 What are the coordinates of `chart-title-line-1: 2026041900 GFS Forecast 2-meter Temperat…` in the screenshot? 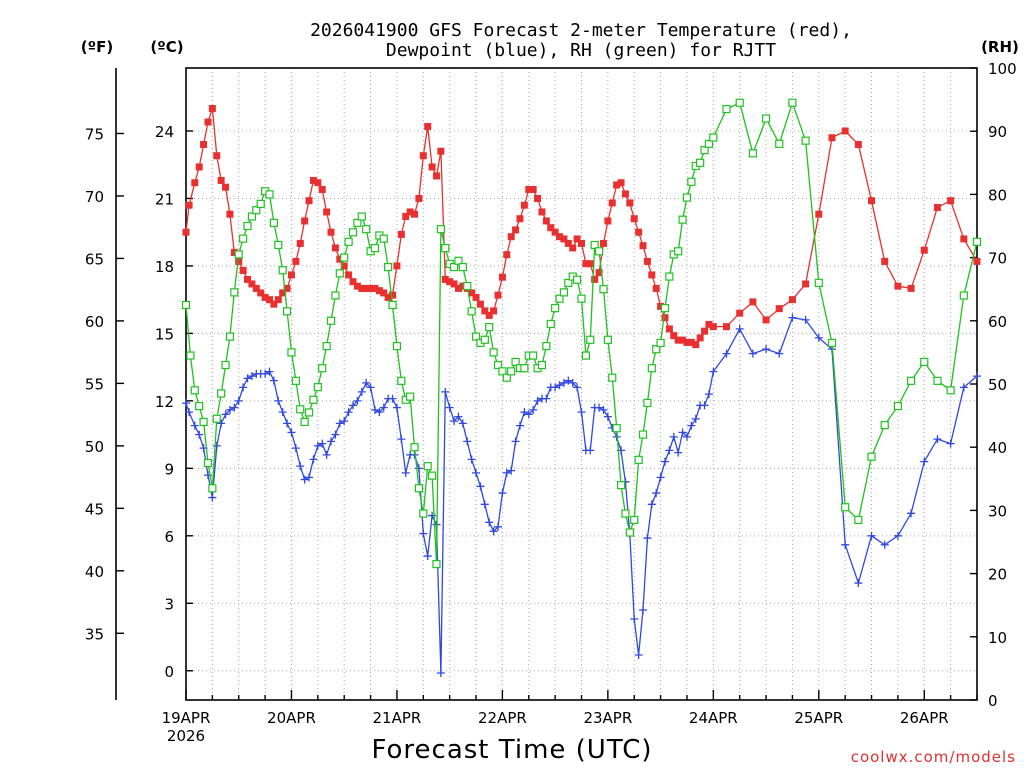 It's located at (581, 30).